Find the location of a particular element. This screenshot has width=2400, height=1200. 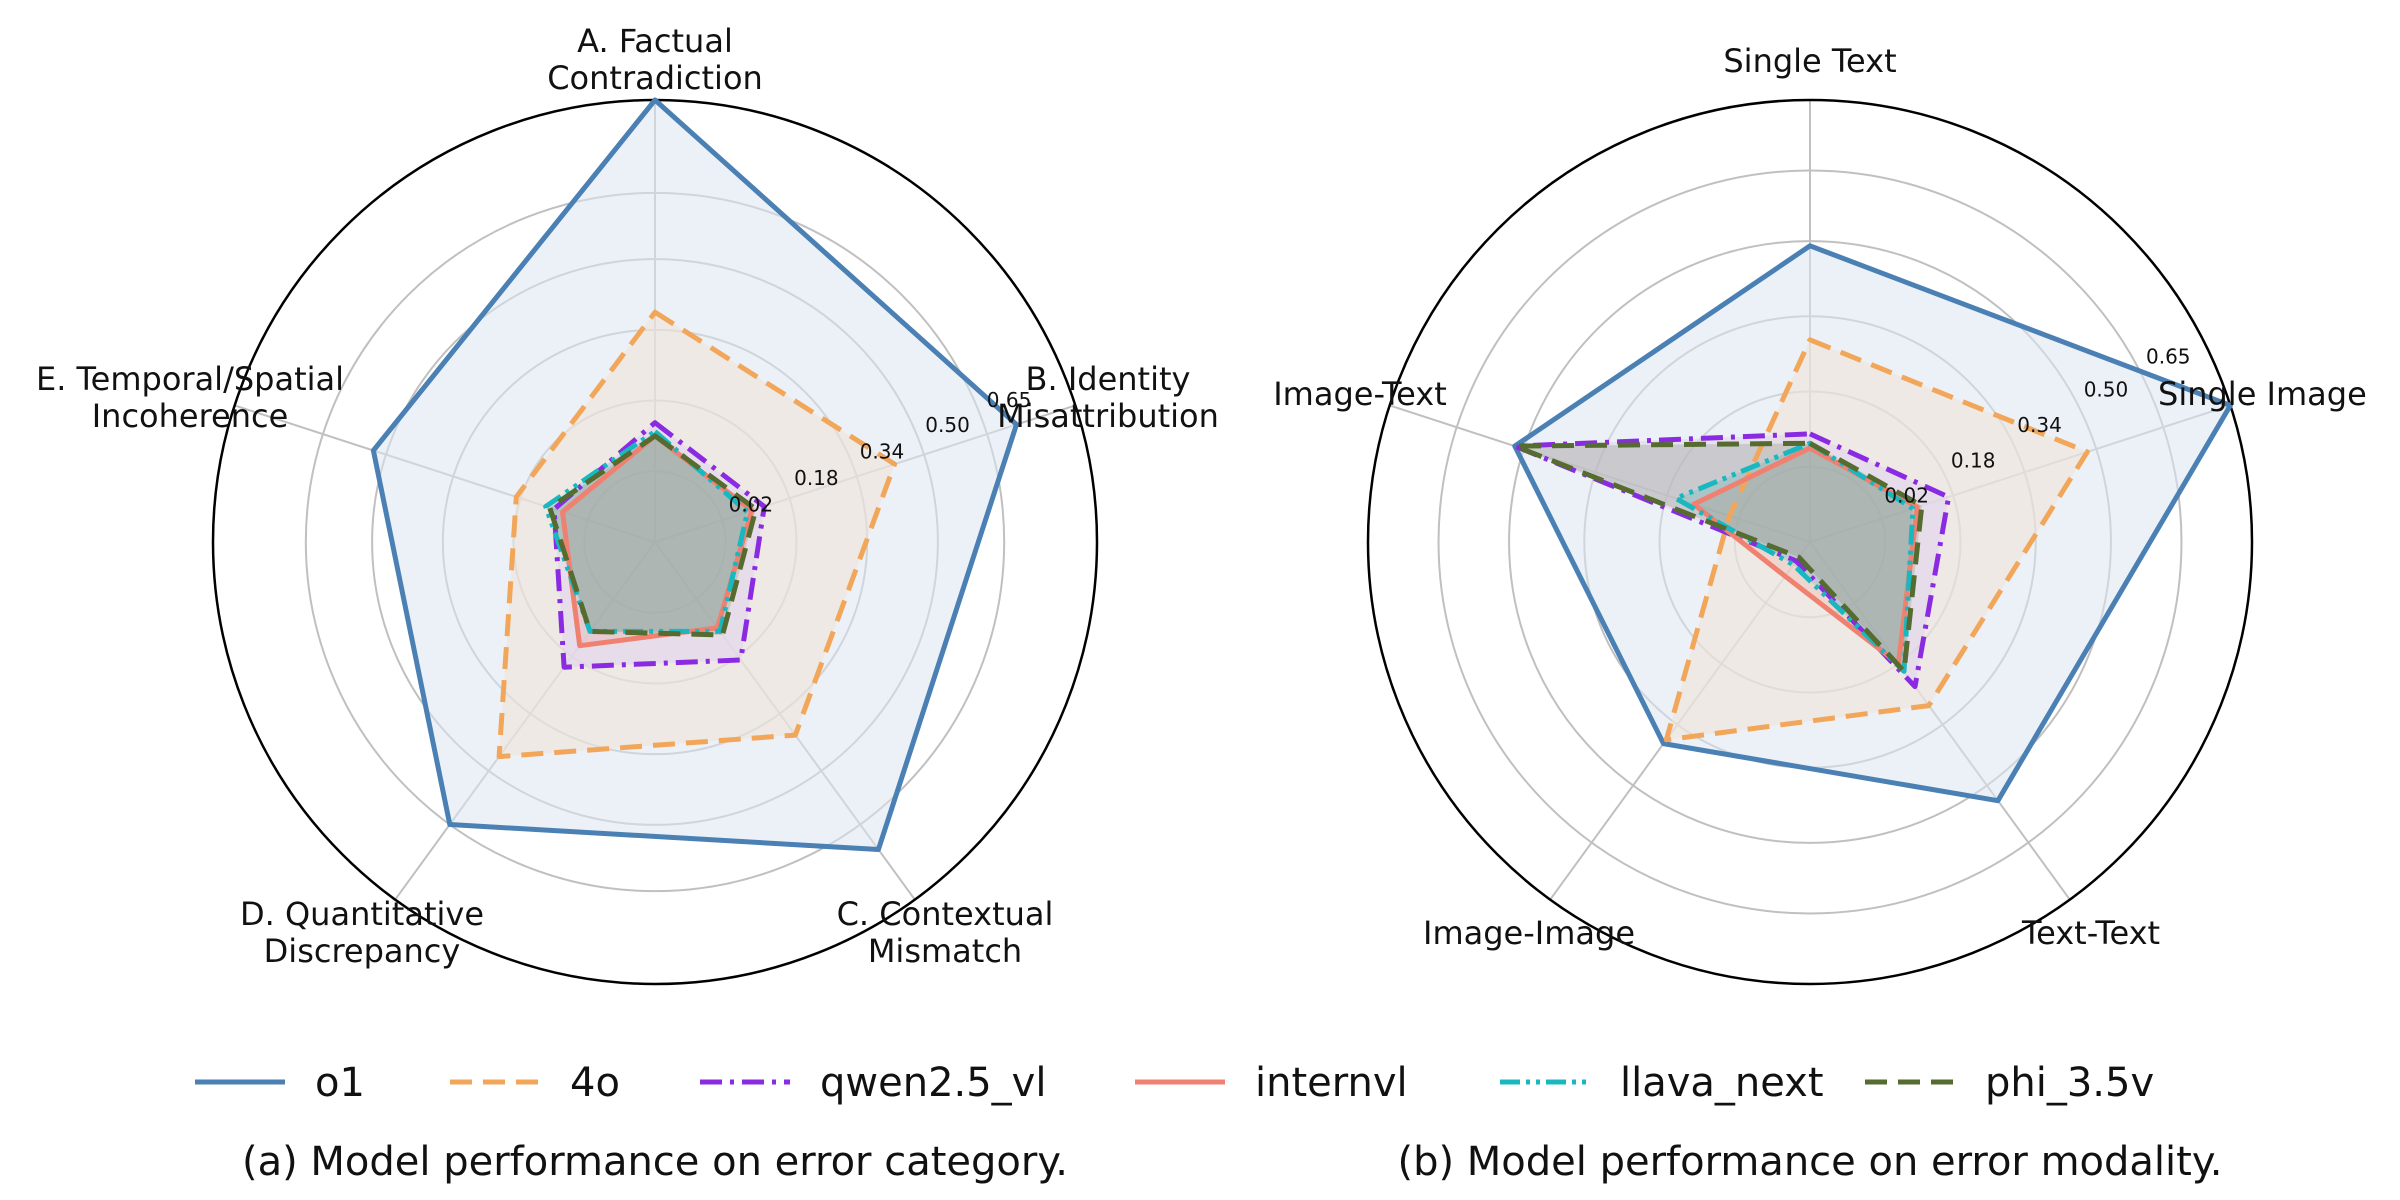

legend-item-phi-3-5v: phi_3.5v is located at coordinates (2009, 1083).